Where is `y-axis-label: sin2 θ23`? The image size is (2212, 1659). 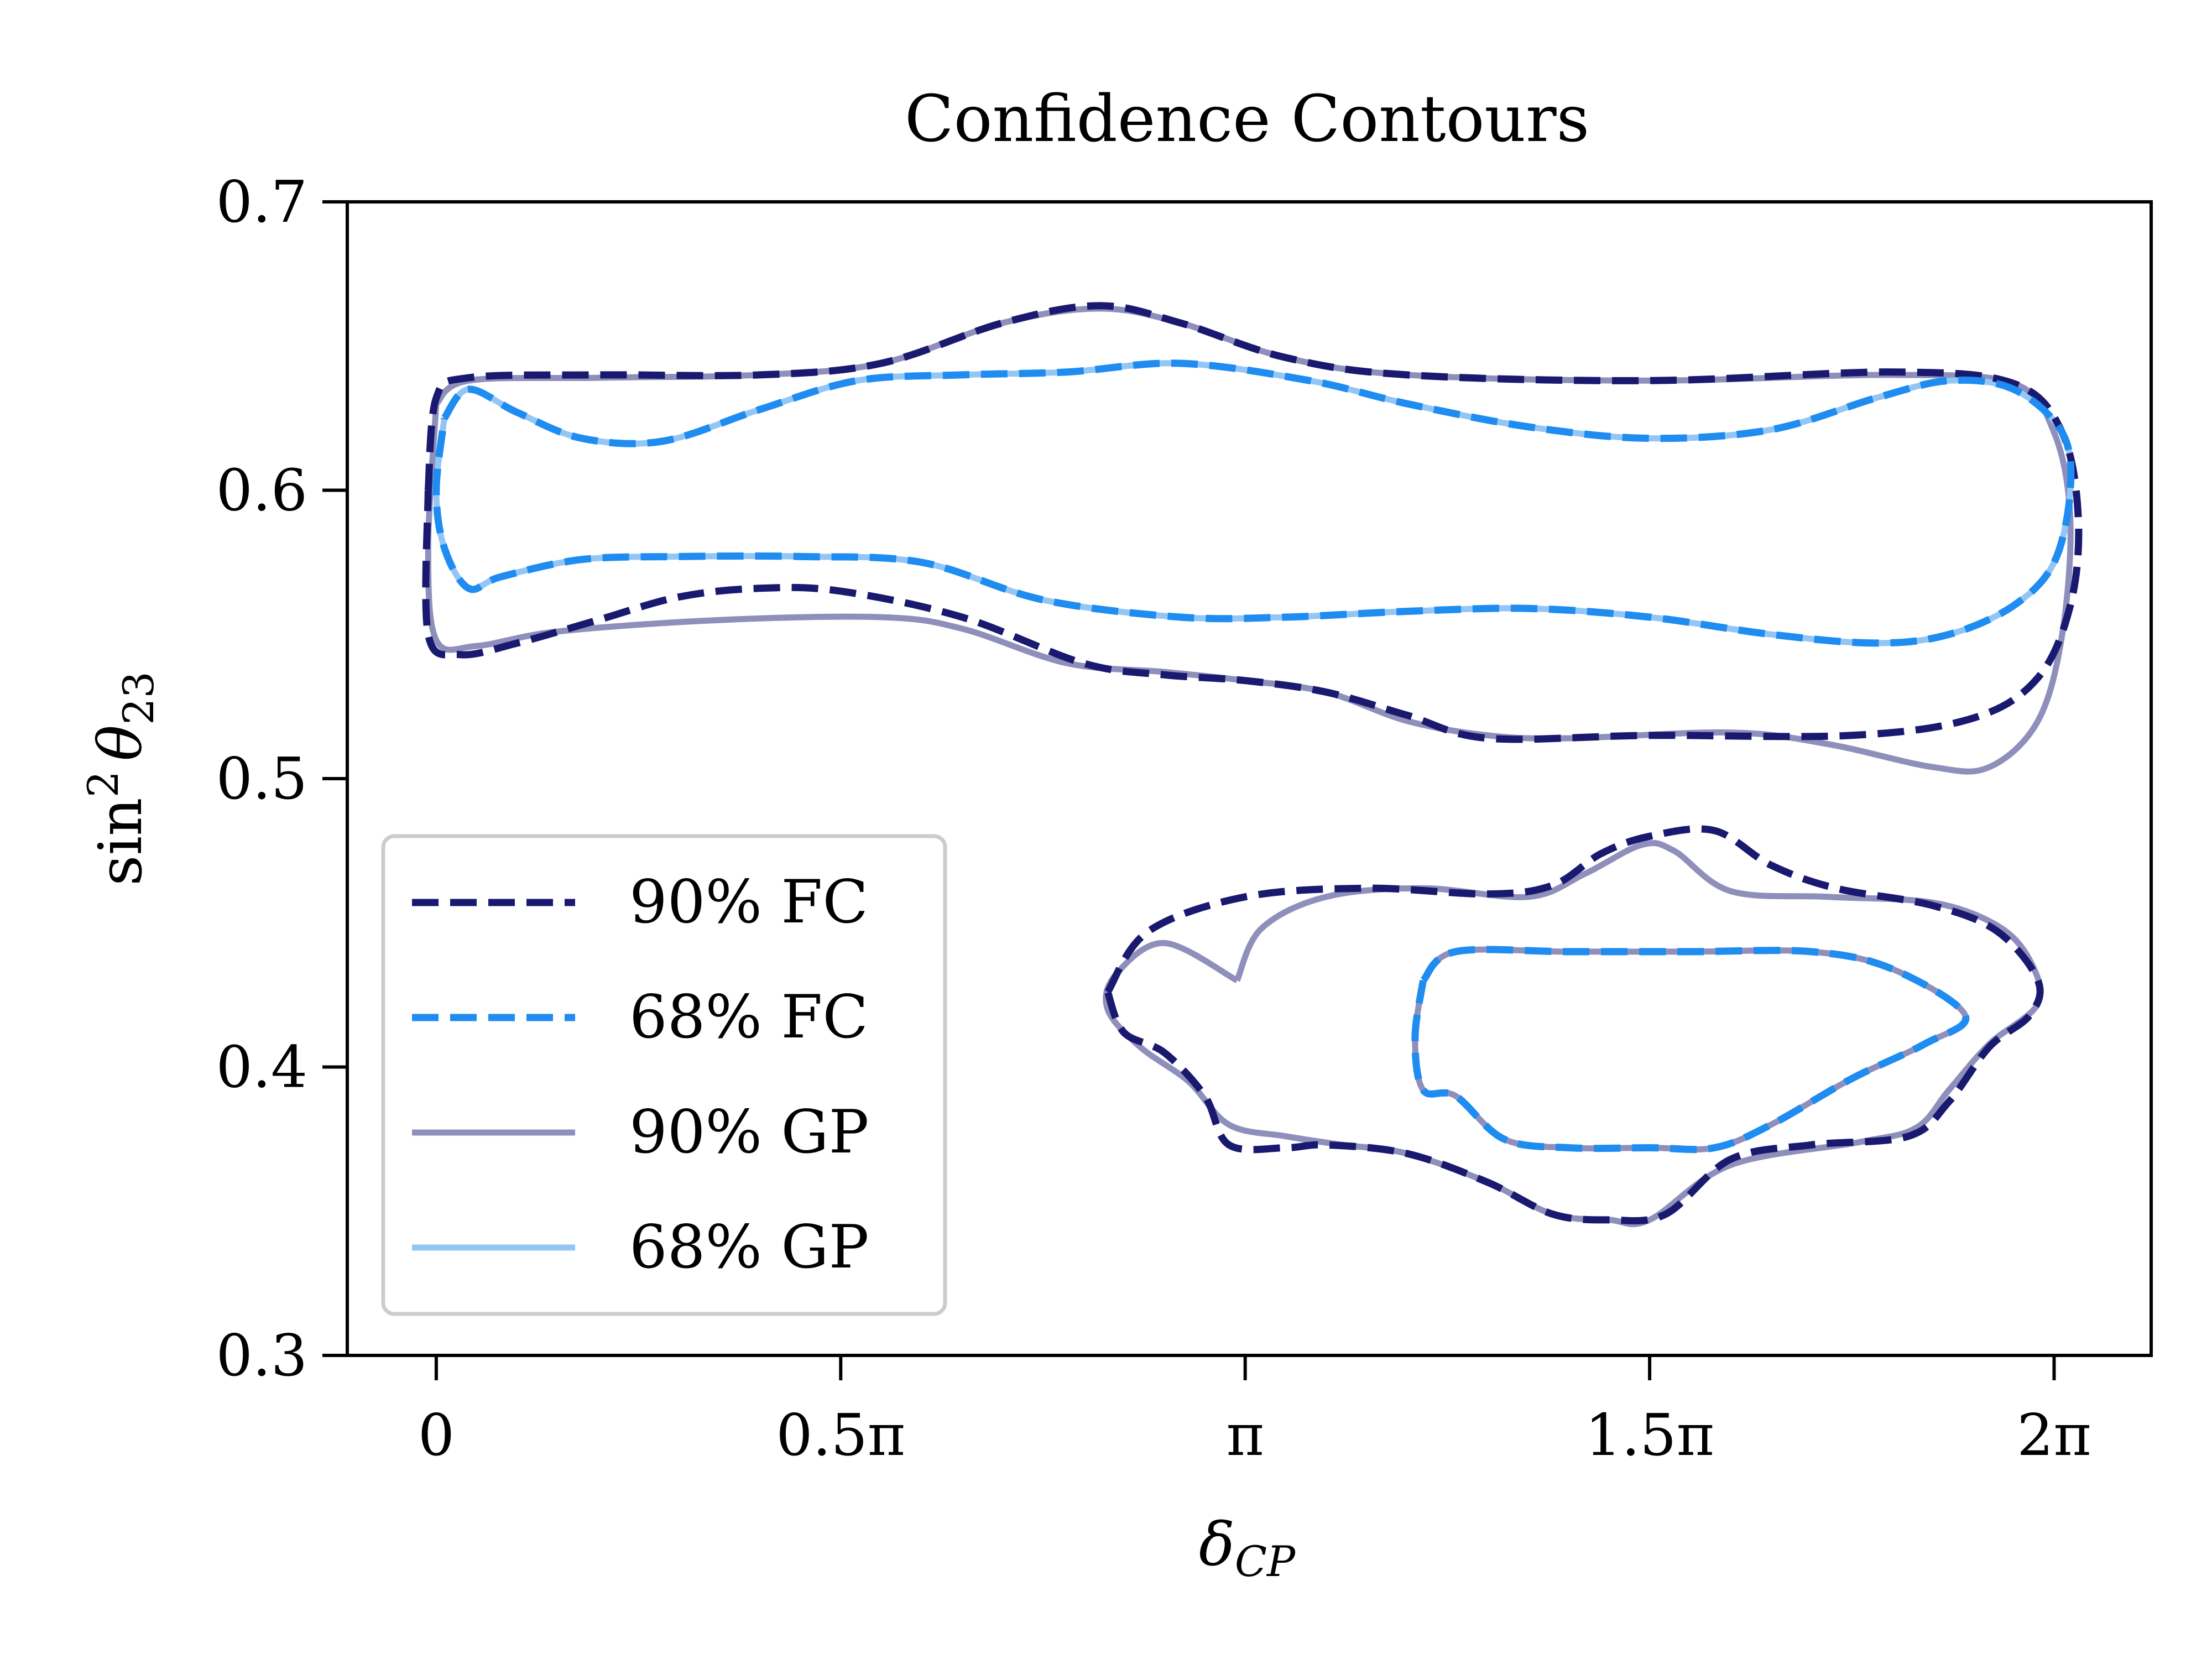
y-axis-label: sin2 θ23 is located at coordinates (121, 778).